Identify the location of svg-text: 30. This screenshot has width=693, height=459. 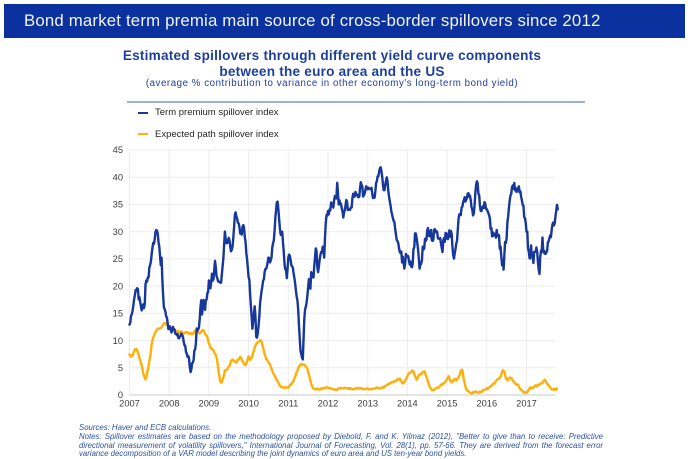
(118, 232).